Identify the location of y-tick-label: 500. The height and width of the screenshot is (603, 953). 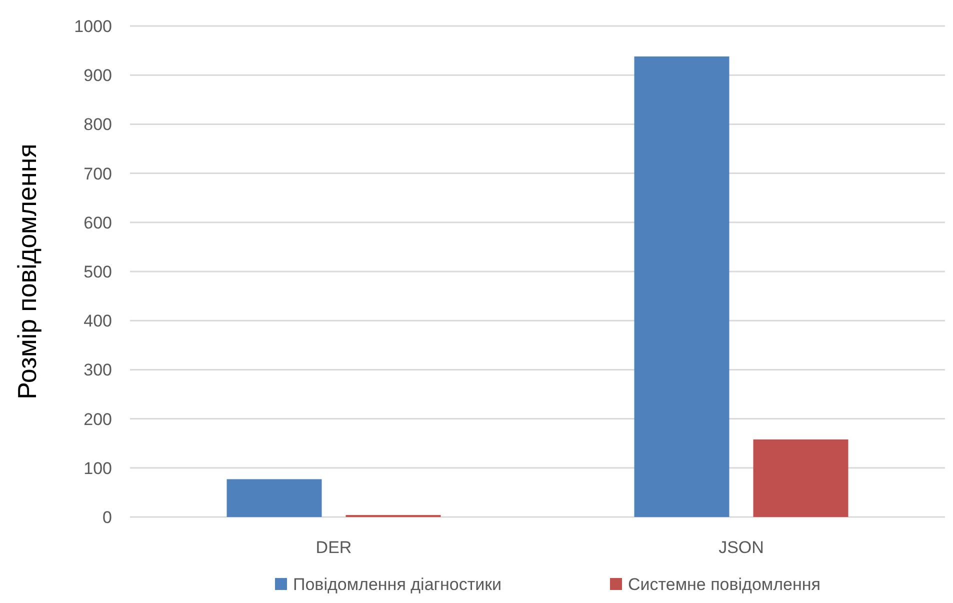
(98, 272).